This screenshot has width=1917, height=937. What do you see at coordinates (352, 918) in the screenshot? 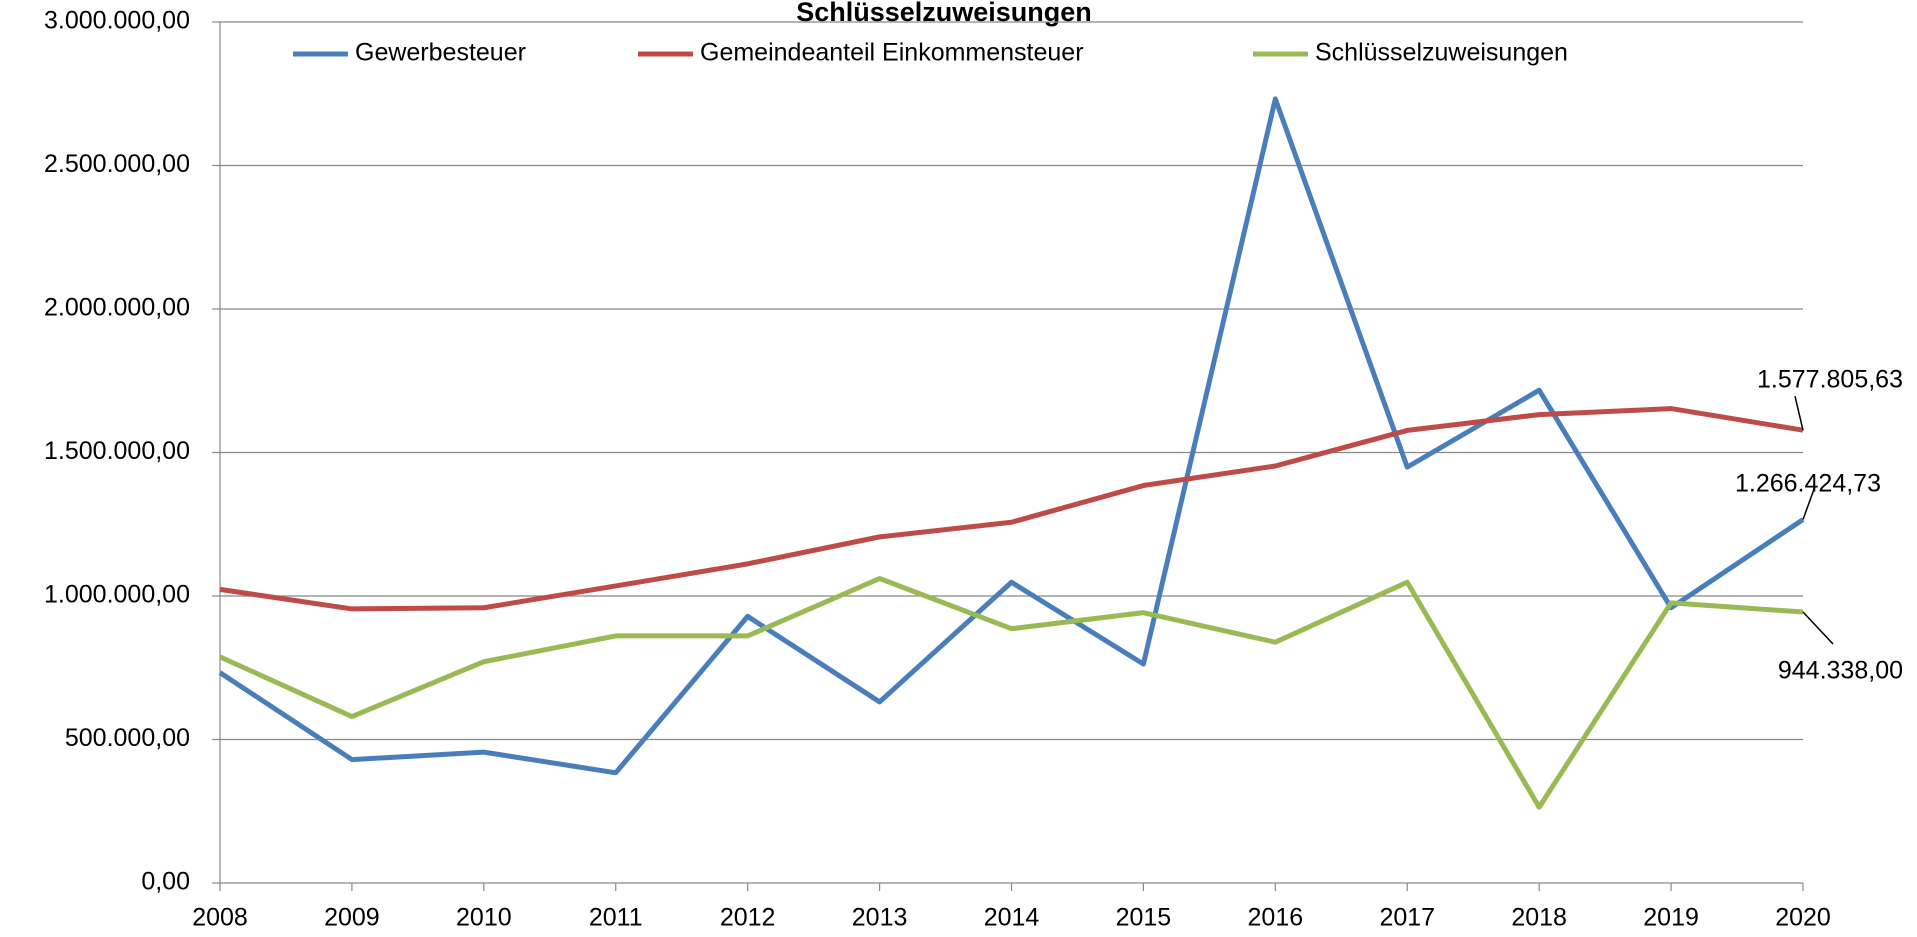
I see `x-tick-label: 2009` at bounding box center [352, 918].